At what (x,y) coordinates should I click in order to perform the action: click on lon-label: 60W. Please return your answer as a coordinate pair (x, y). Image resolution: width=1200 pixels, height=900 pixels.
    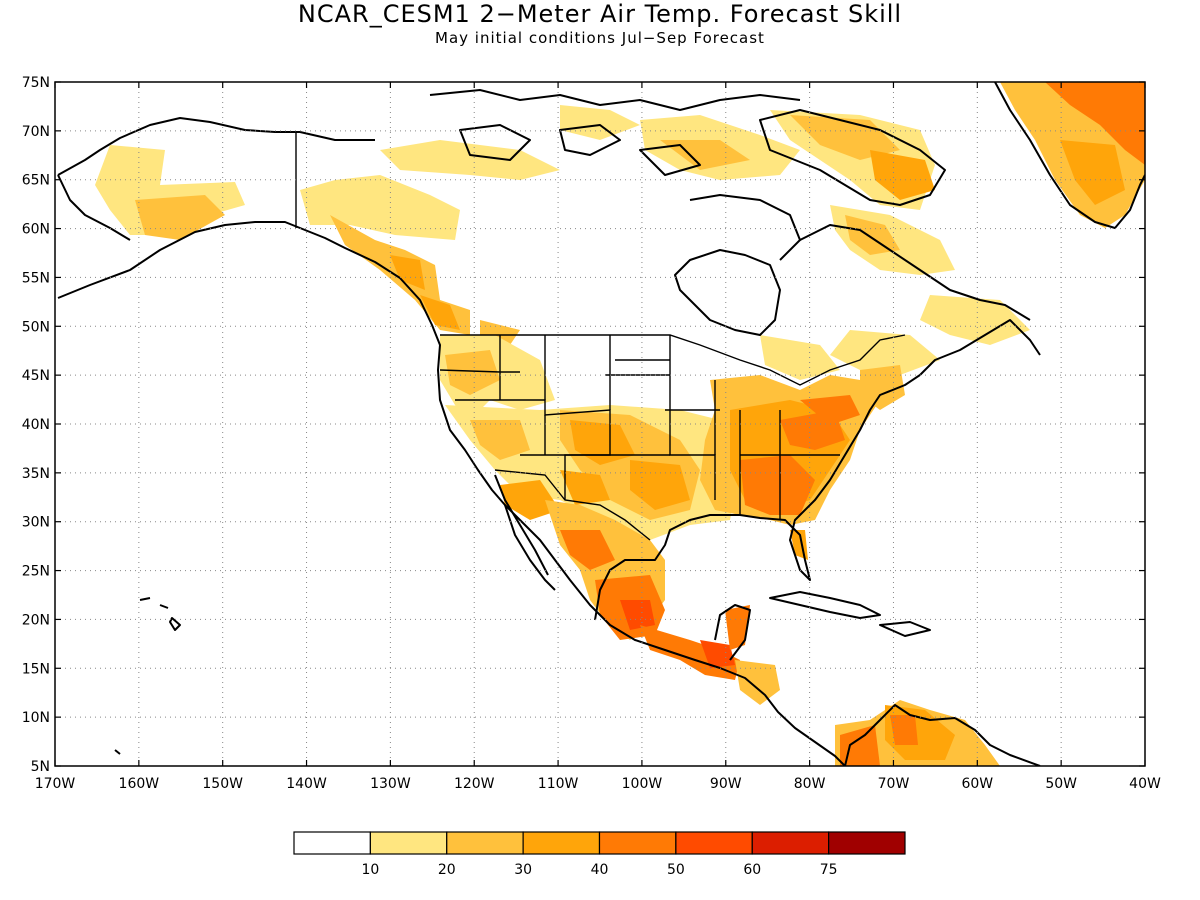
    Looking at the image, I should click on (977, 784).